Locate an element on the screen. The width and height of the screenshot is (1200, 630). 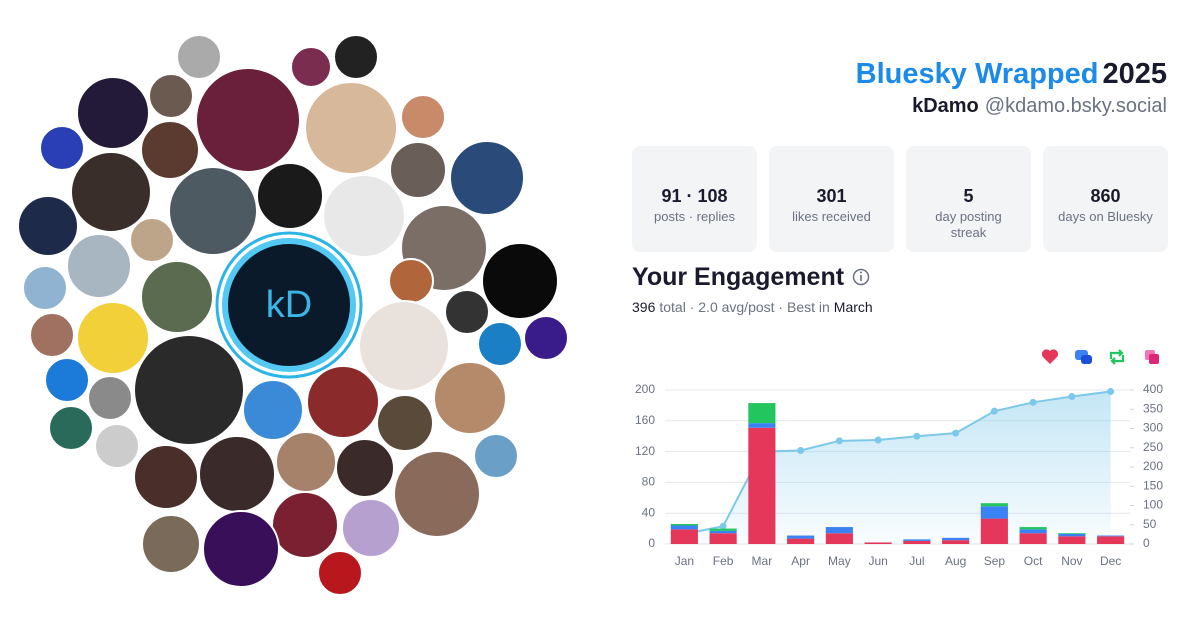
y-tick-label: 0 is located at coordinates (651, 543).